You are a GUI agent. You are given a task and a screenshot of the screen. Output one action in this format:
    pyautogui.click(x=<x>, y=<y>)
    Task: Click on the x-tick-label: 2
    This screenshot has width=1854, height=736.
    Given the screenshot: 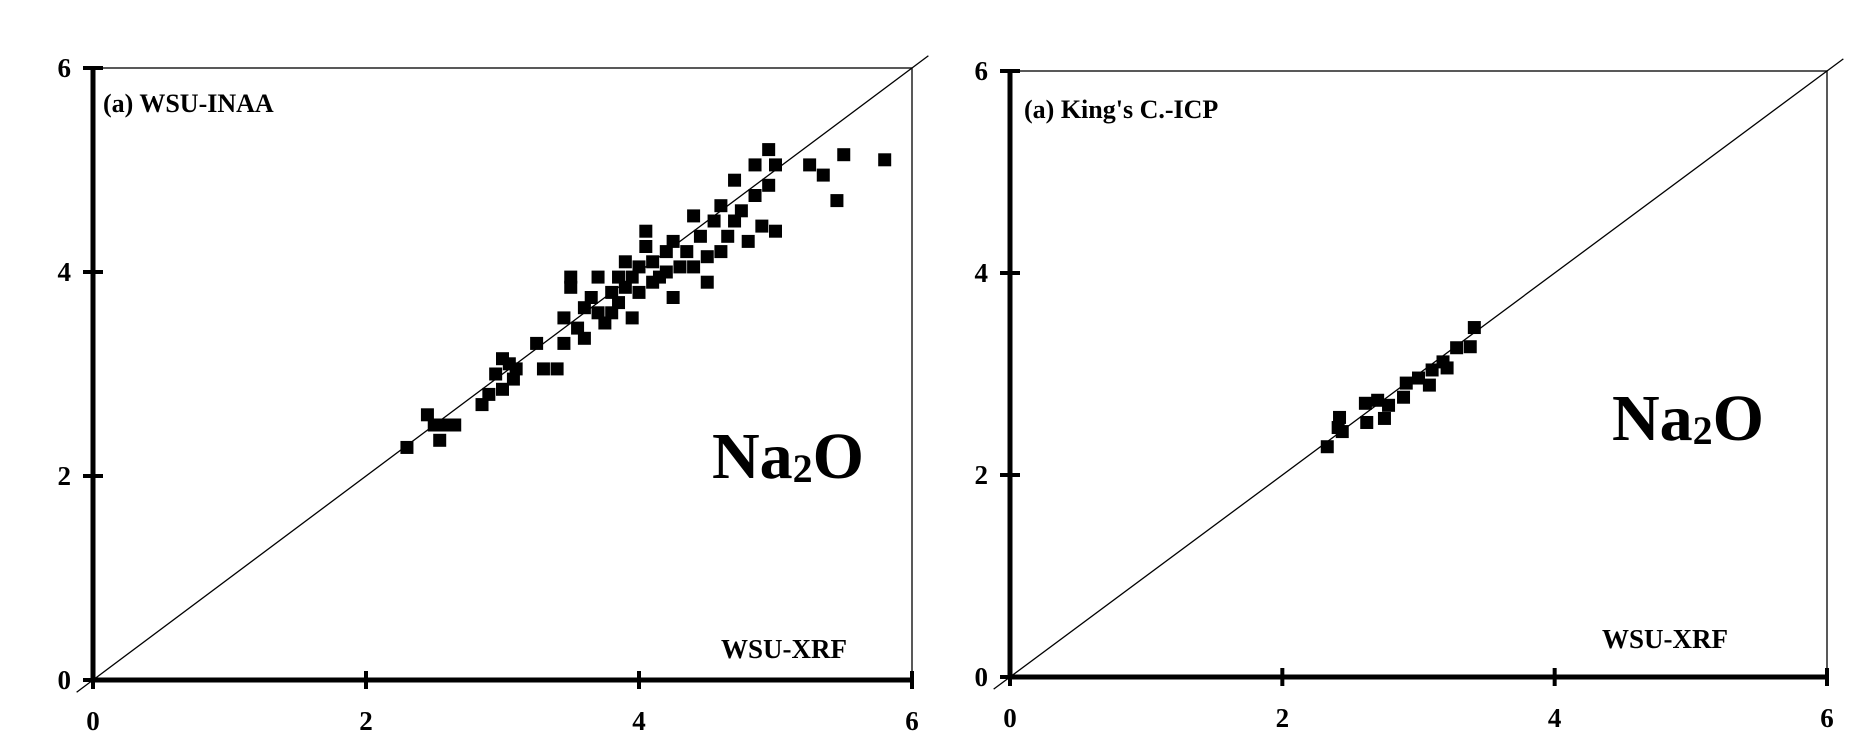 What is the action you would take?
    pyautogui.click(x=1283, y=718)
    